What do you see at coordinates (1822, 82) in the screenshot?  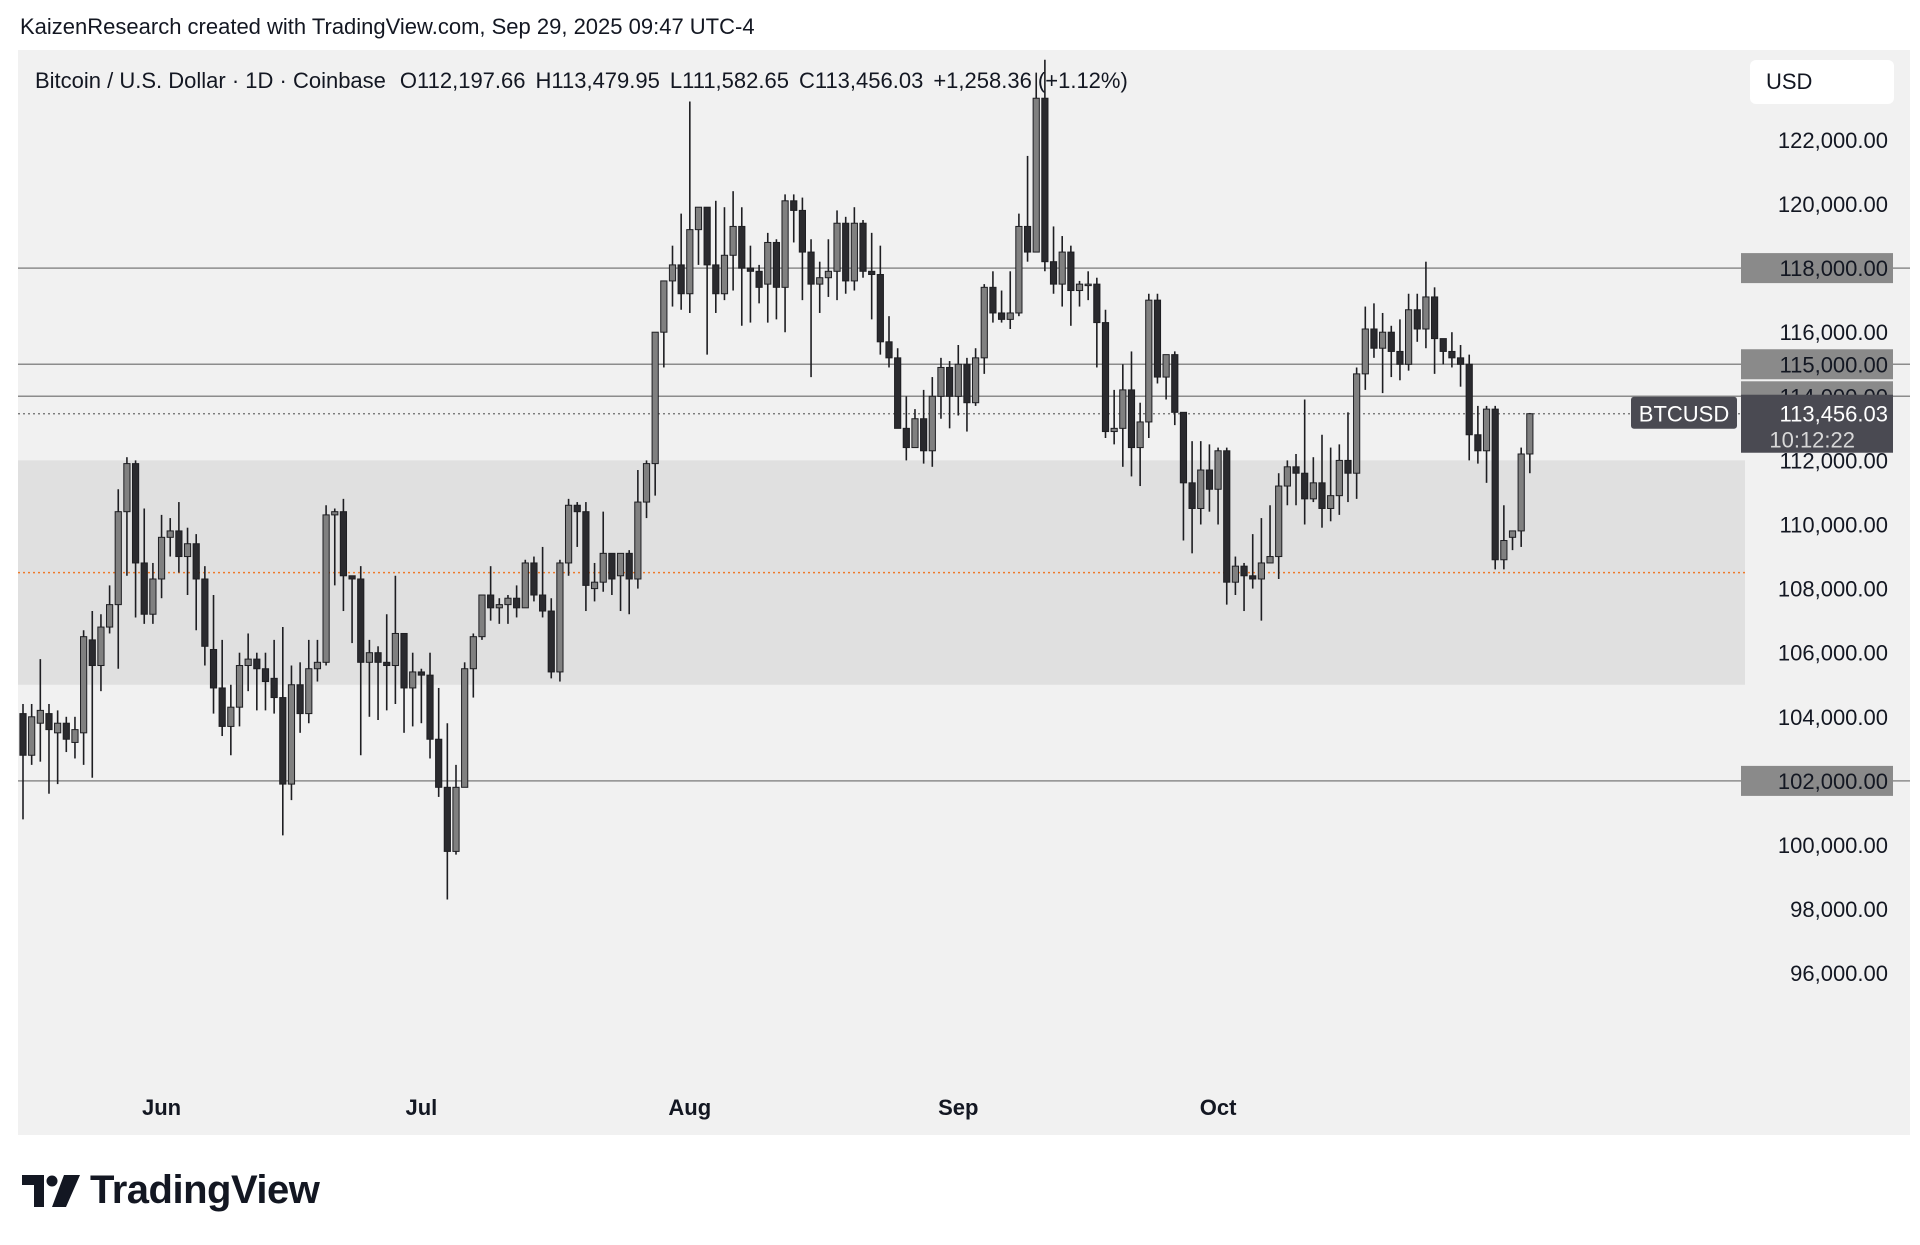 I see `currency-selector: USD` at bounding box center [1822, 82].